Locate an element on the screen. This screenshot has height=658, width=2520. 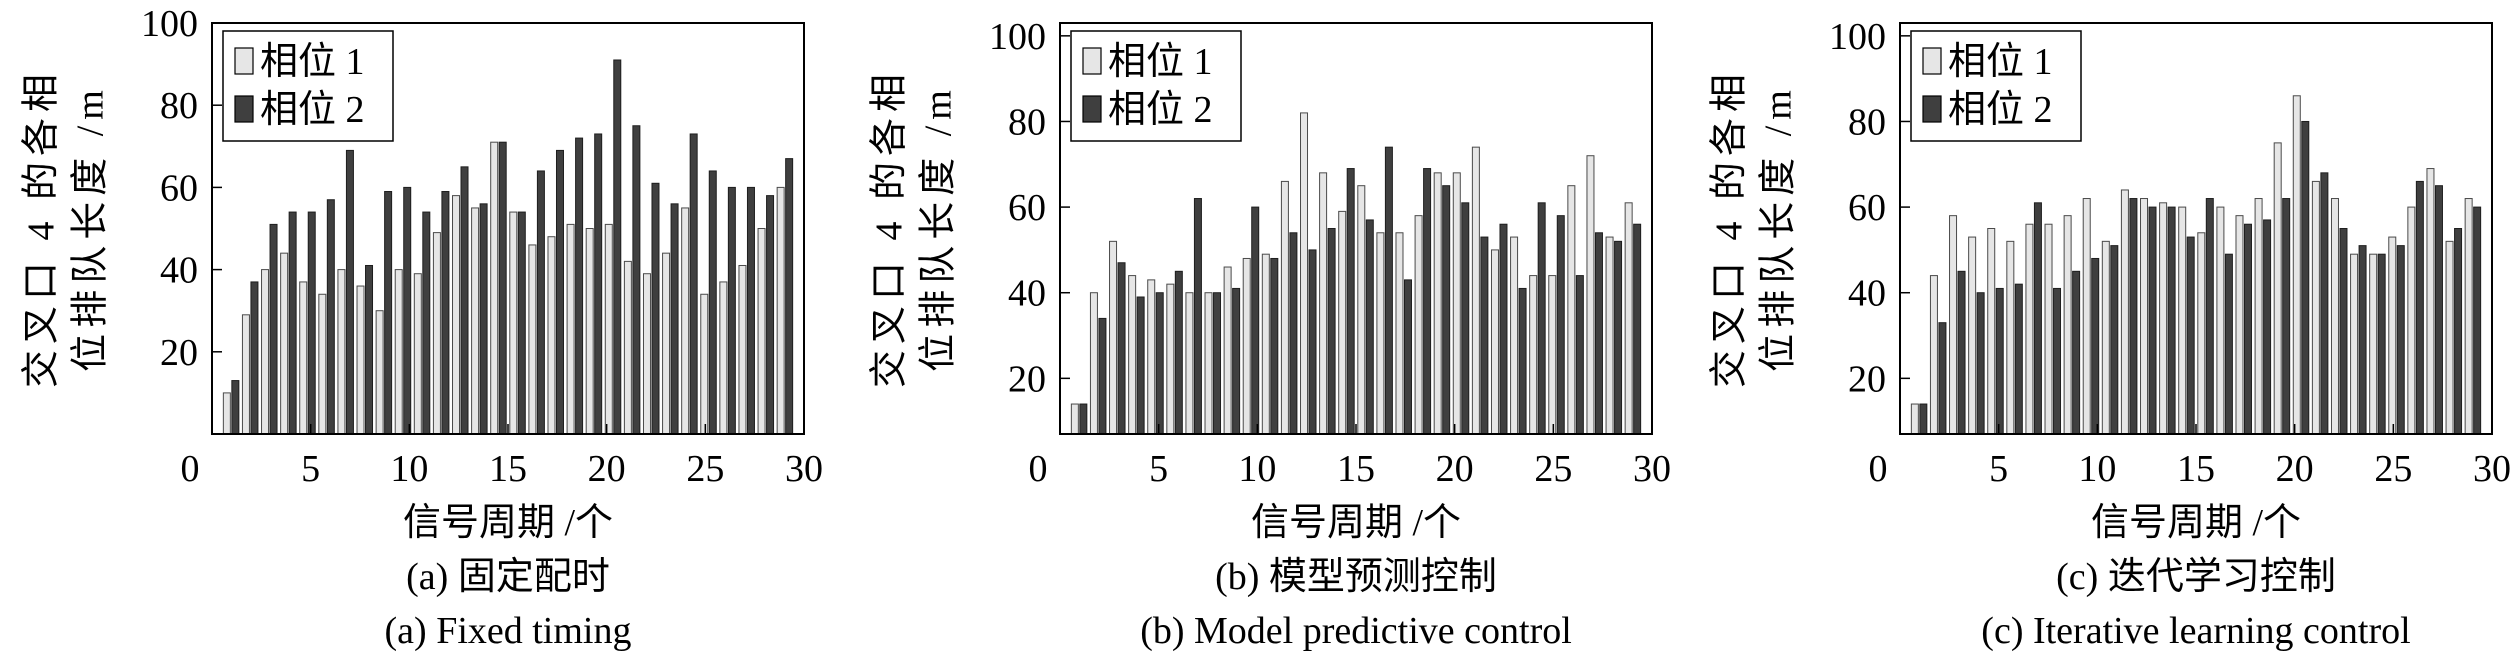
caption-chinese: (a) 固定配时 is located at coordinates (508, 577).